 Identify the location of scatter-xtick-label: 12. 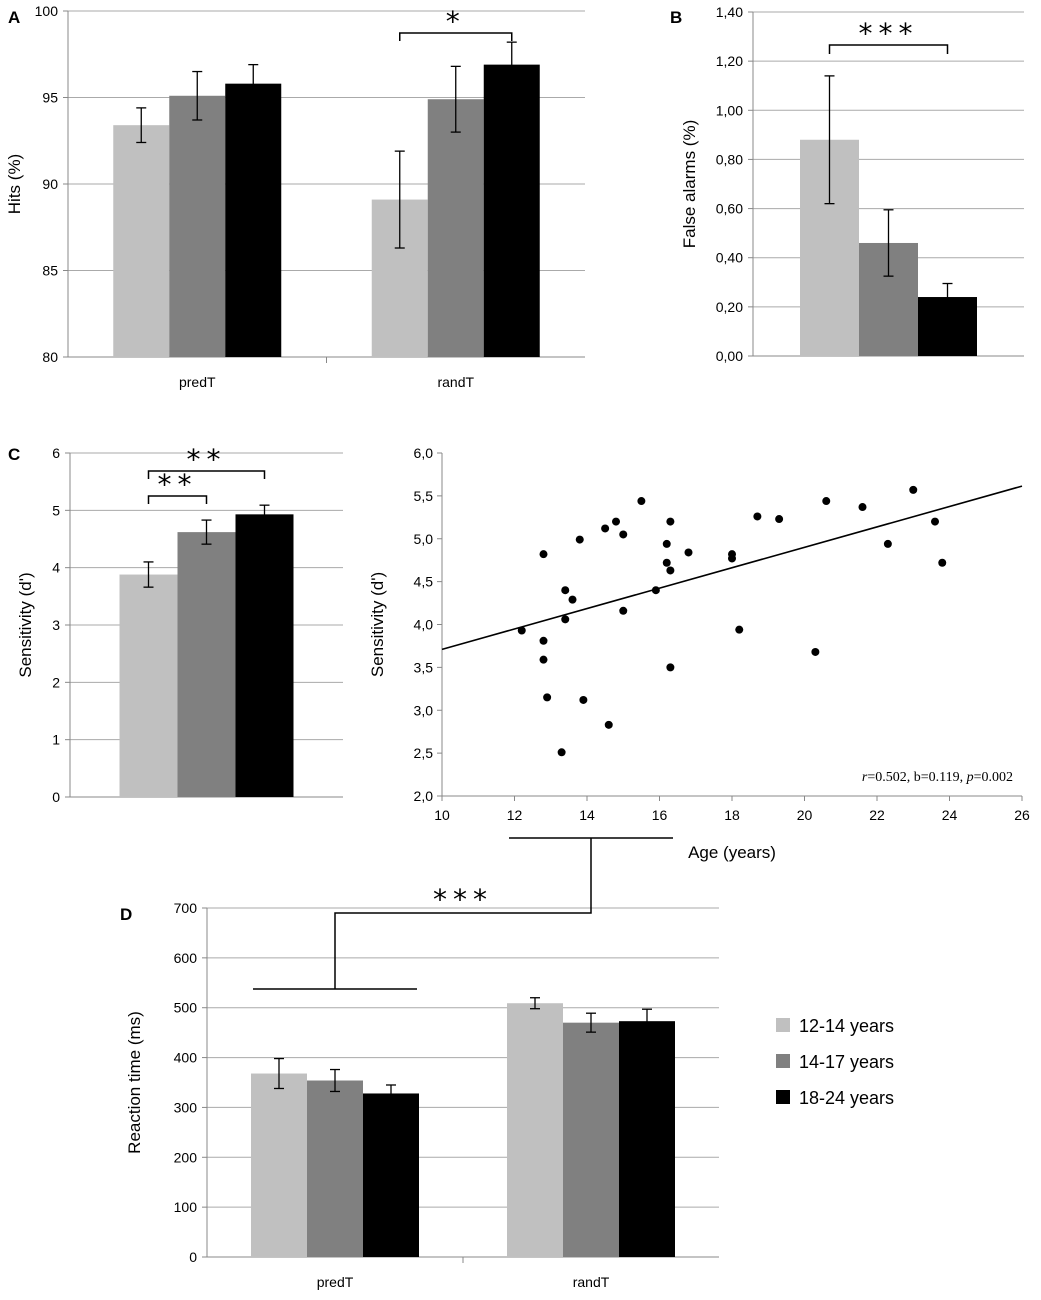
(515, 815).